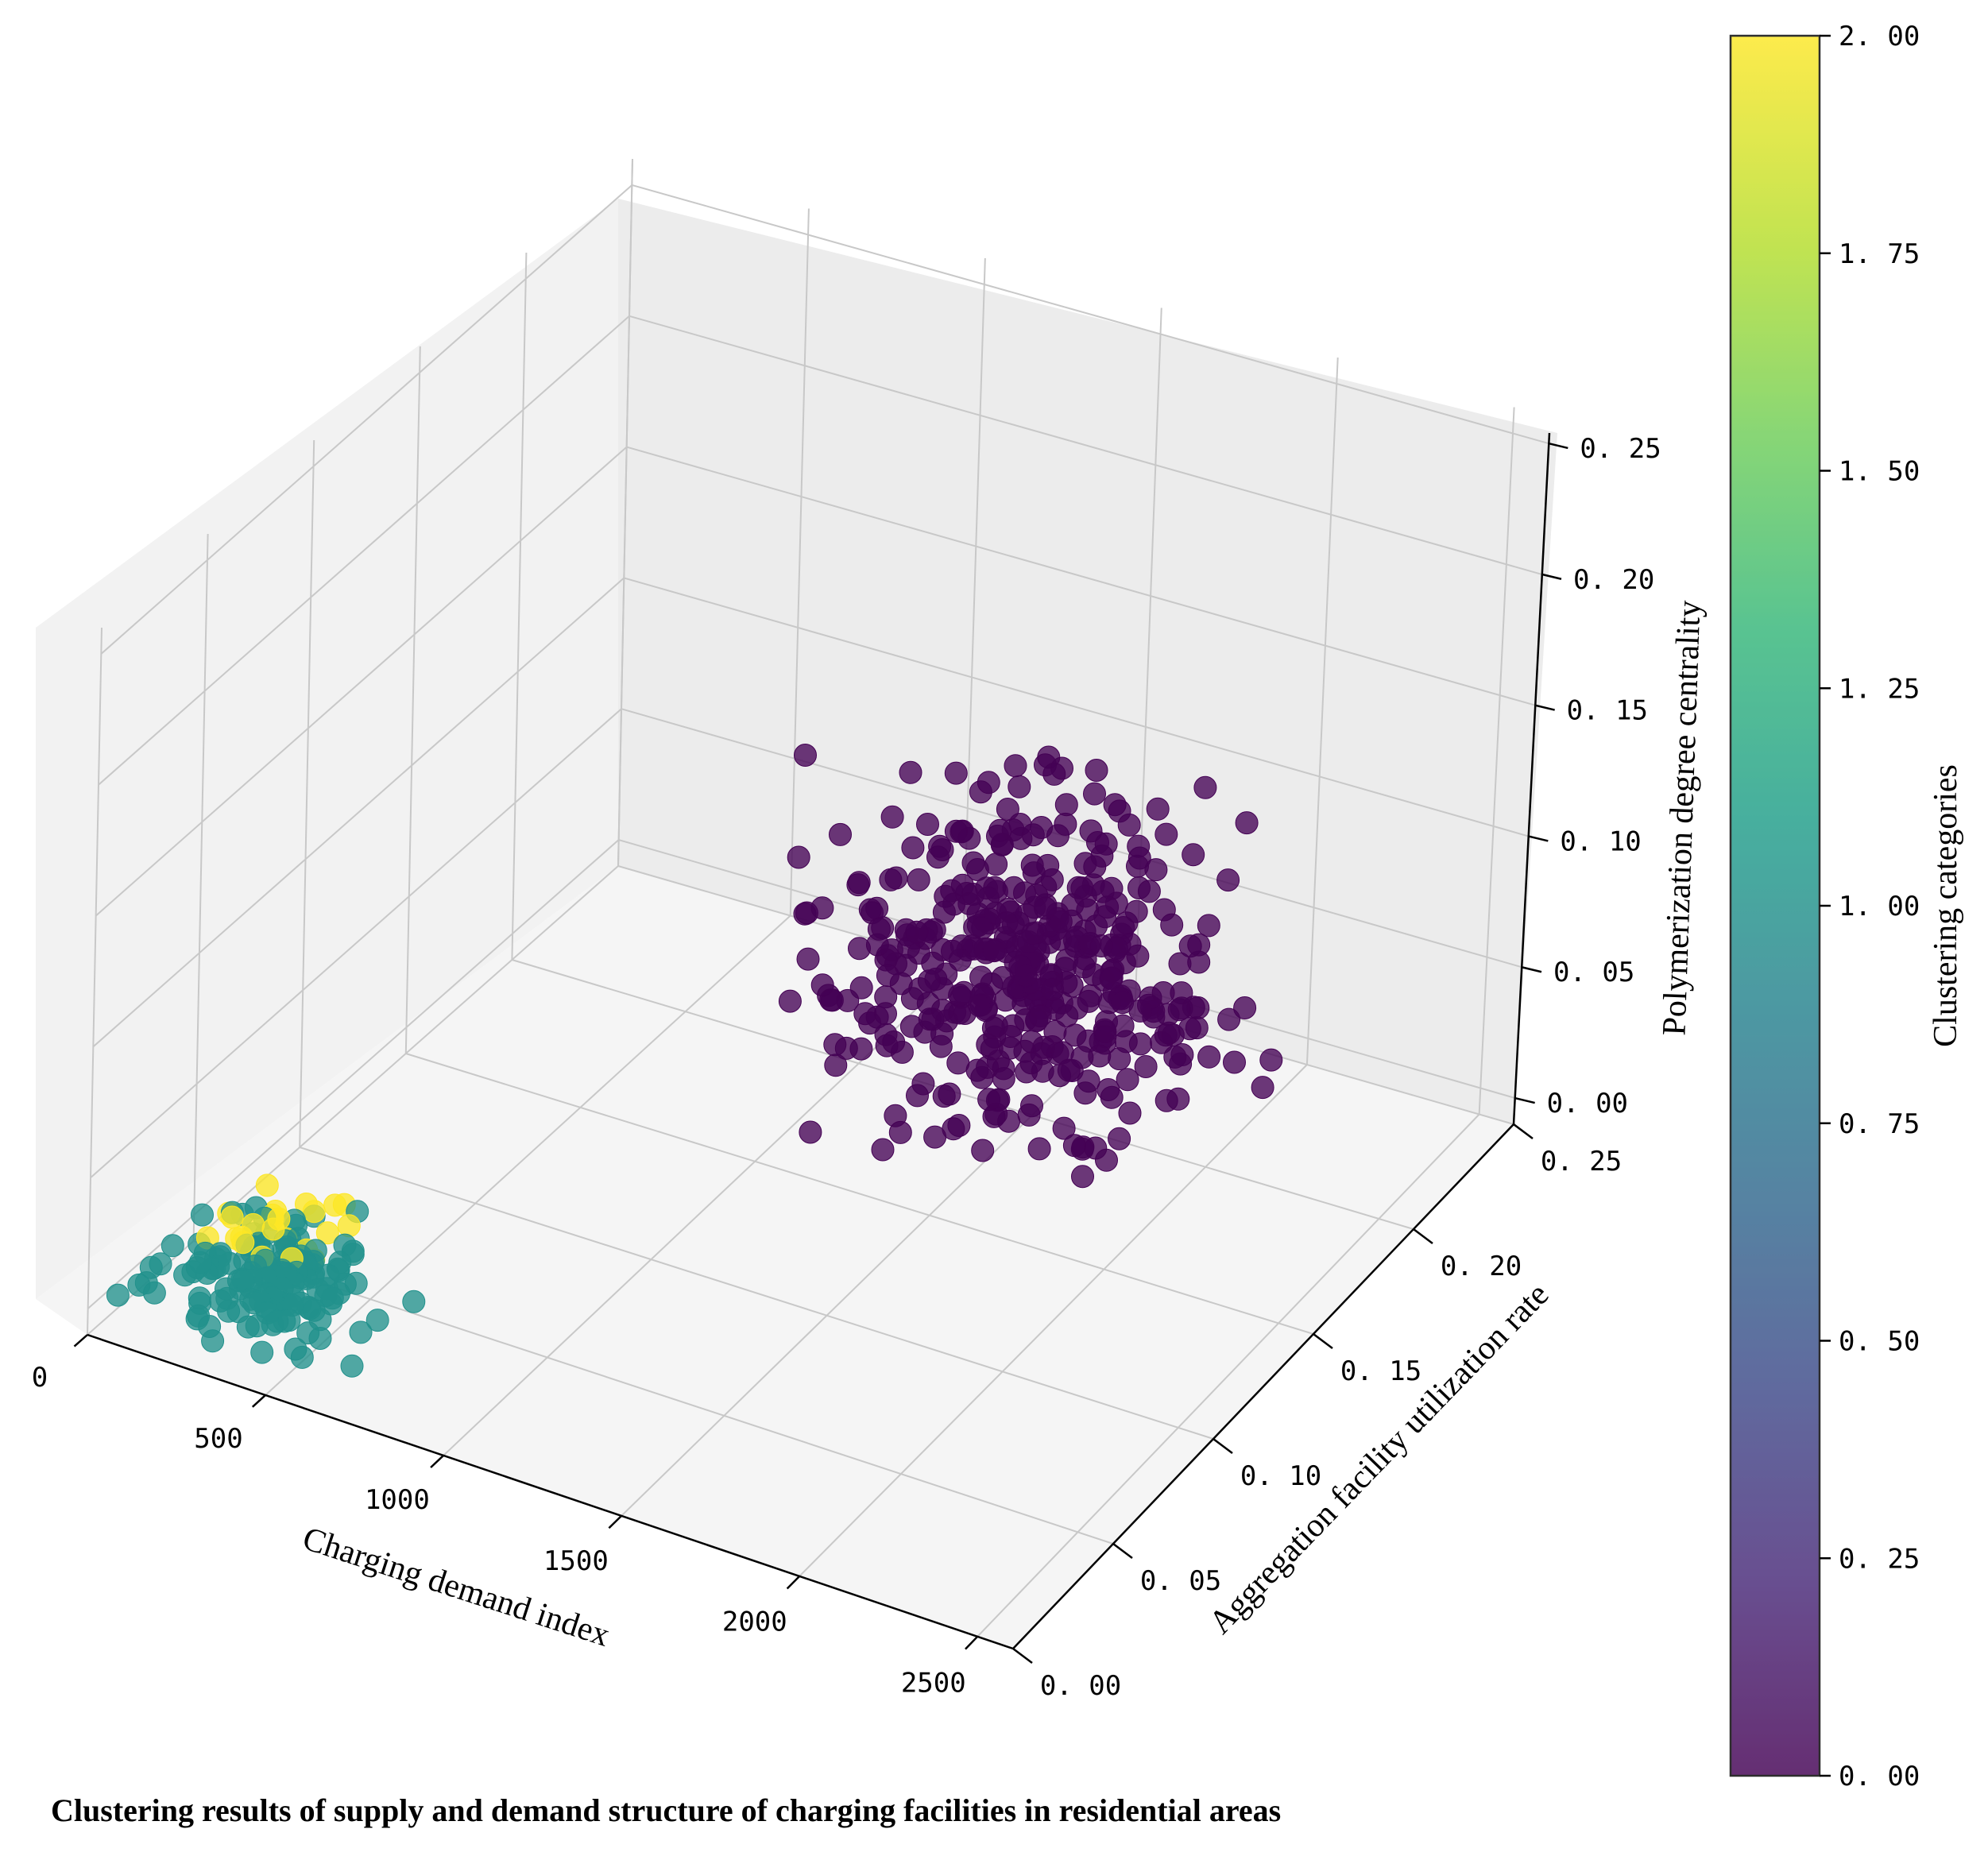  I want to click on x-tick-label: 1500, so click(576, 1561).